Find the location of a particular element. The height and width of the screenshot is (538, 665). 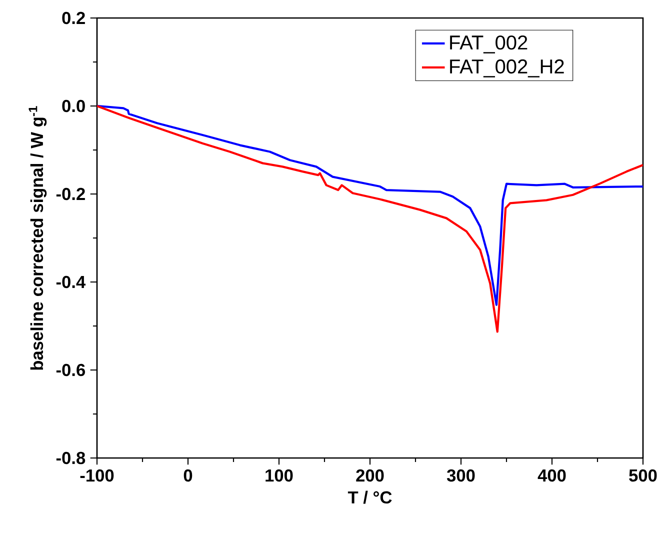

legend-label: FAT_002 is located at coordinates (489, 44).